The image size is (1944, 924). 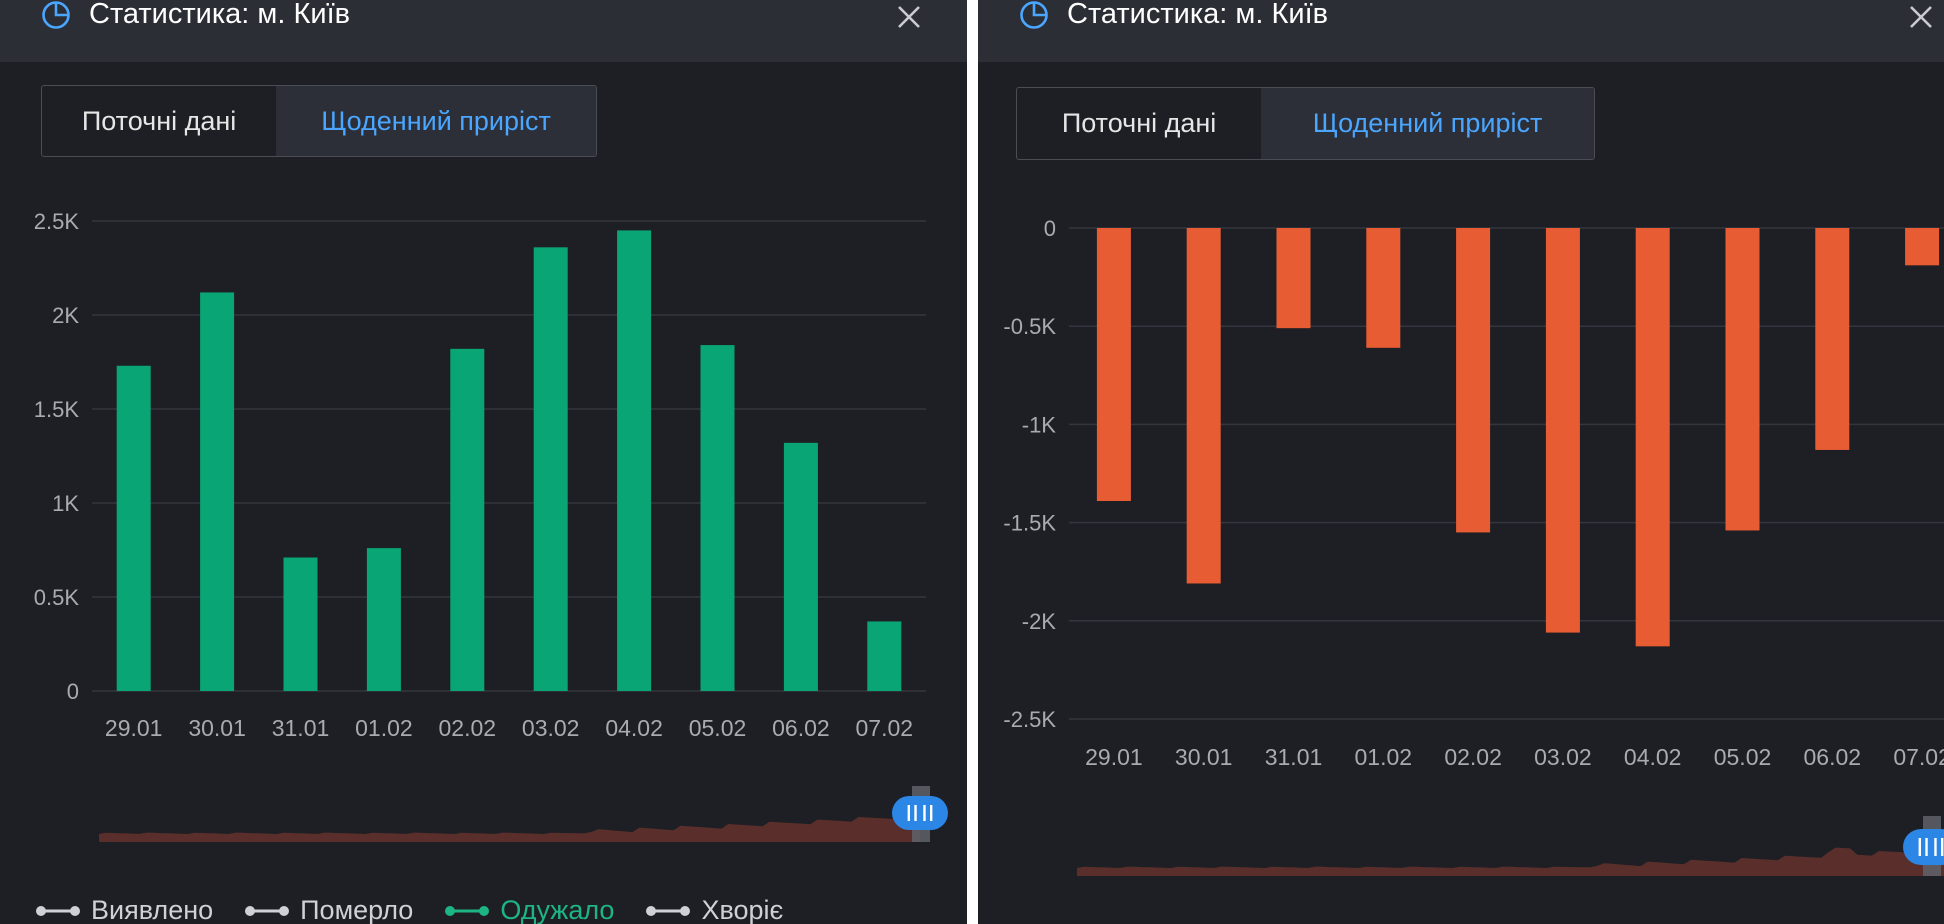 I want to click on y-tick-label: 1.5K, so click(x=57, y=409).